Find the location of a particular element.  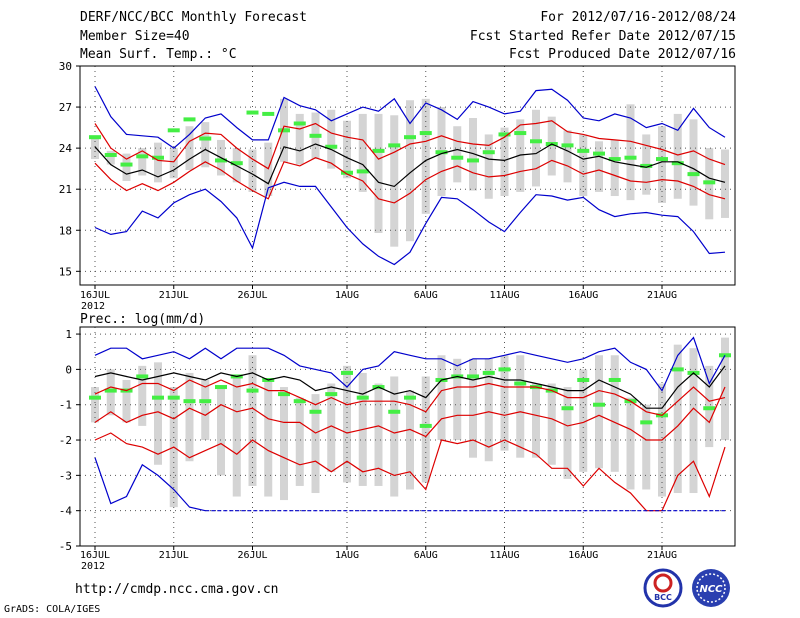

panel2-mean-line is located at coordinates (410, 387).